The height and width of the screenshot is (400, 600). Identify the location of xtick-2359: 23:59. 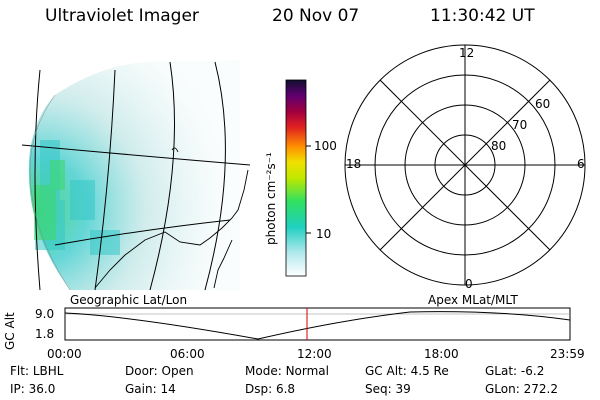
(567, 354).